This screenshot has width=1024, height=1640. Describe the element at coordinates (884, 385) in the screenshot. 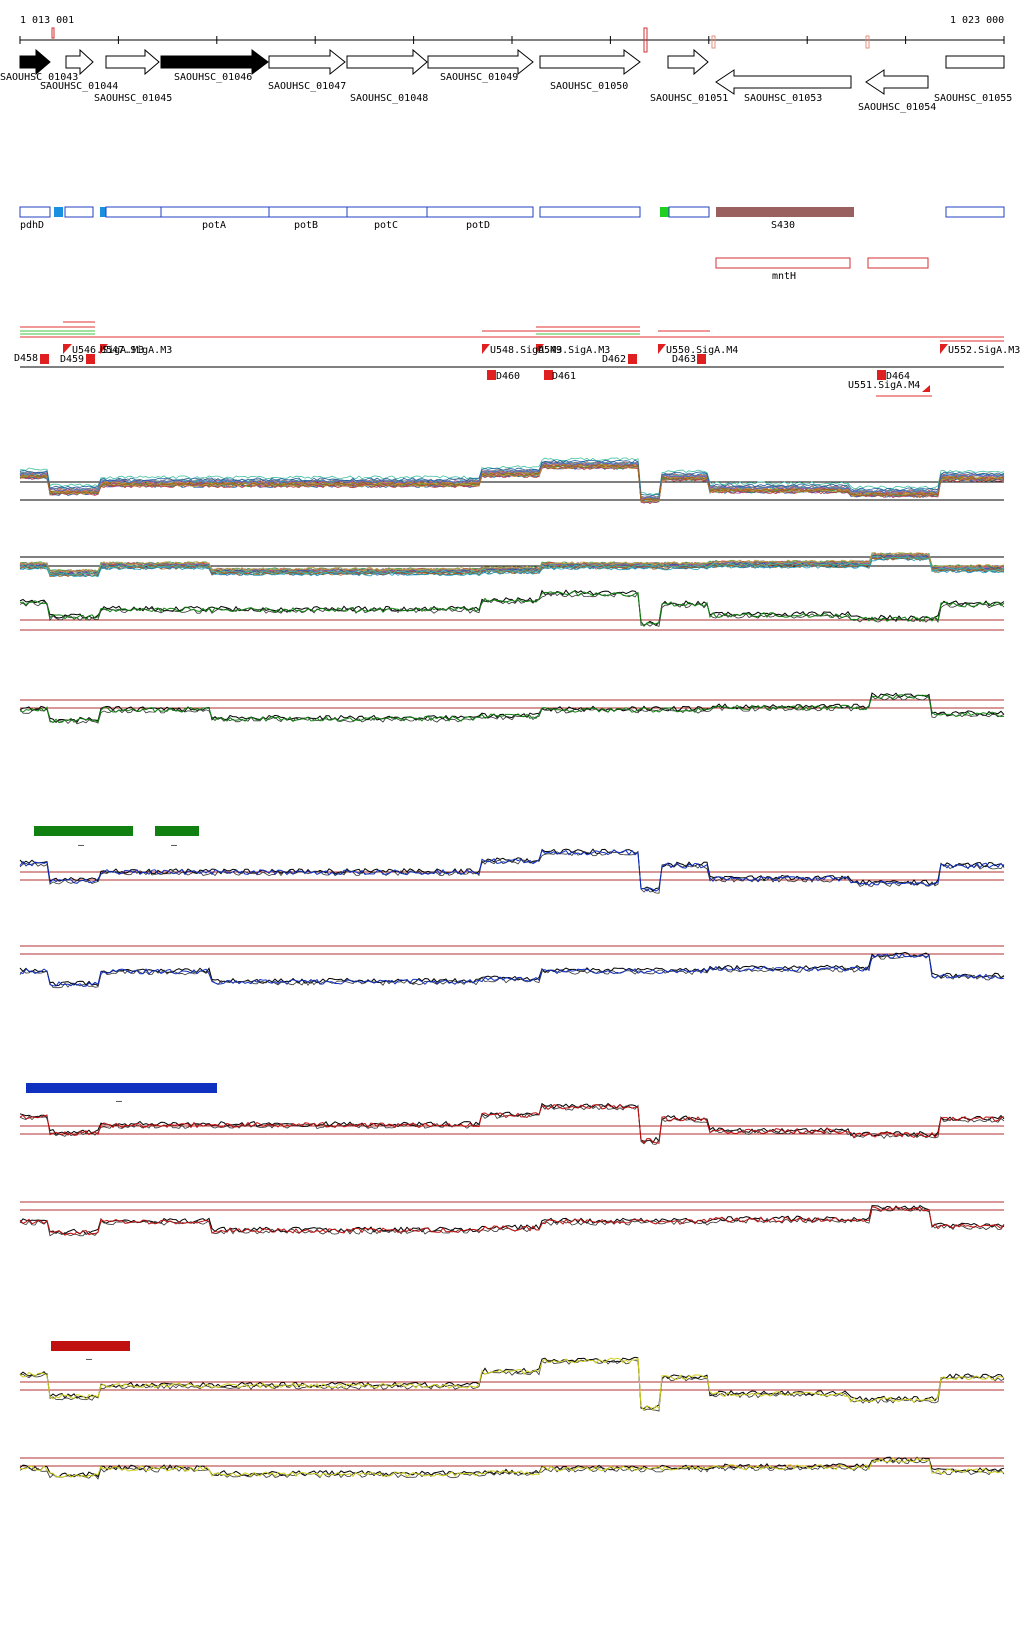

I see `reg-label: U551.SigA.M4` at that location.